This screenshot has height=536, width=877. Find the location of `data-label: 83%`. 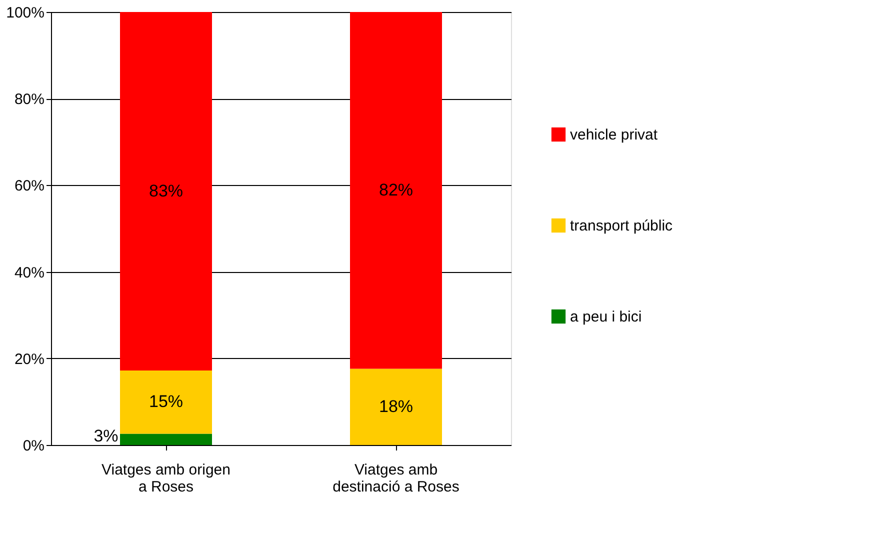

data-label: 83% is located at coordinates (166, 190).